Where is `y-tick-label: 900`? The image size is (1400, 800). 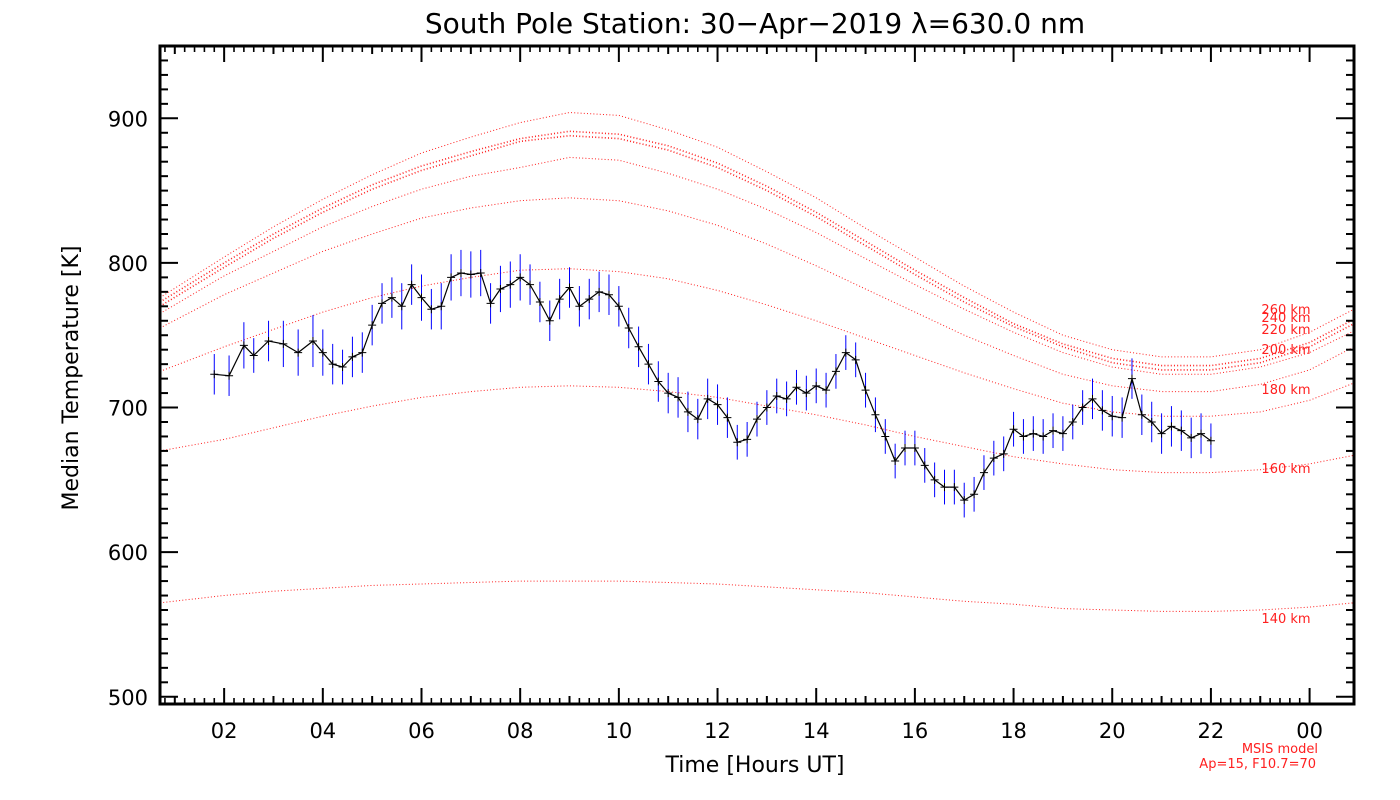
y-tick-label: 900 is located at coordinates (128, 119).